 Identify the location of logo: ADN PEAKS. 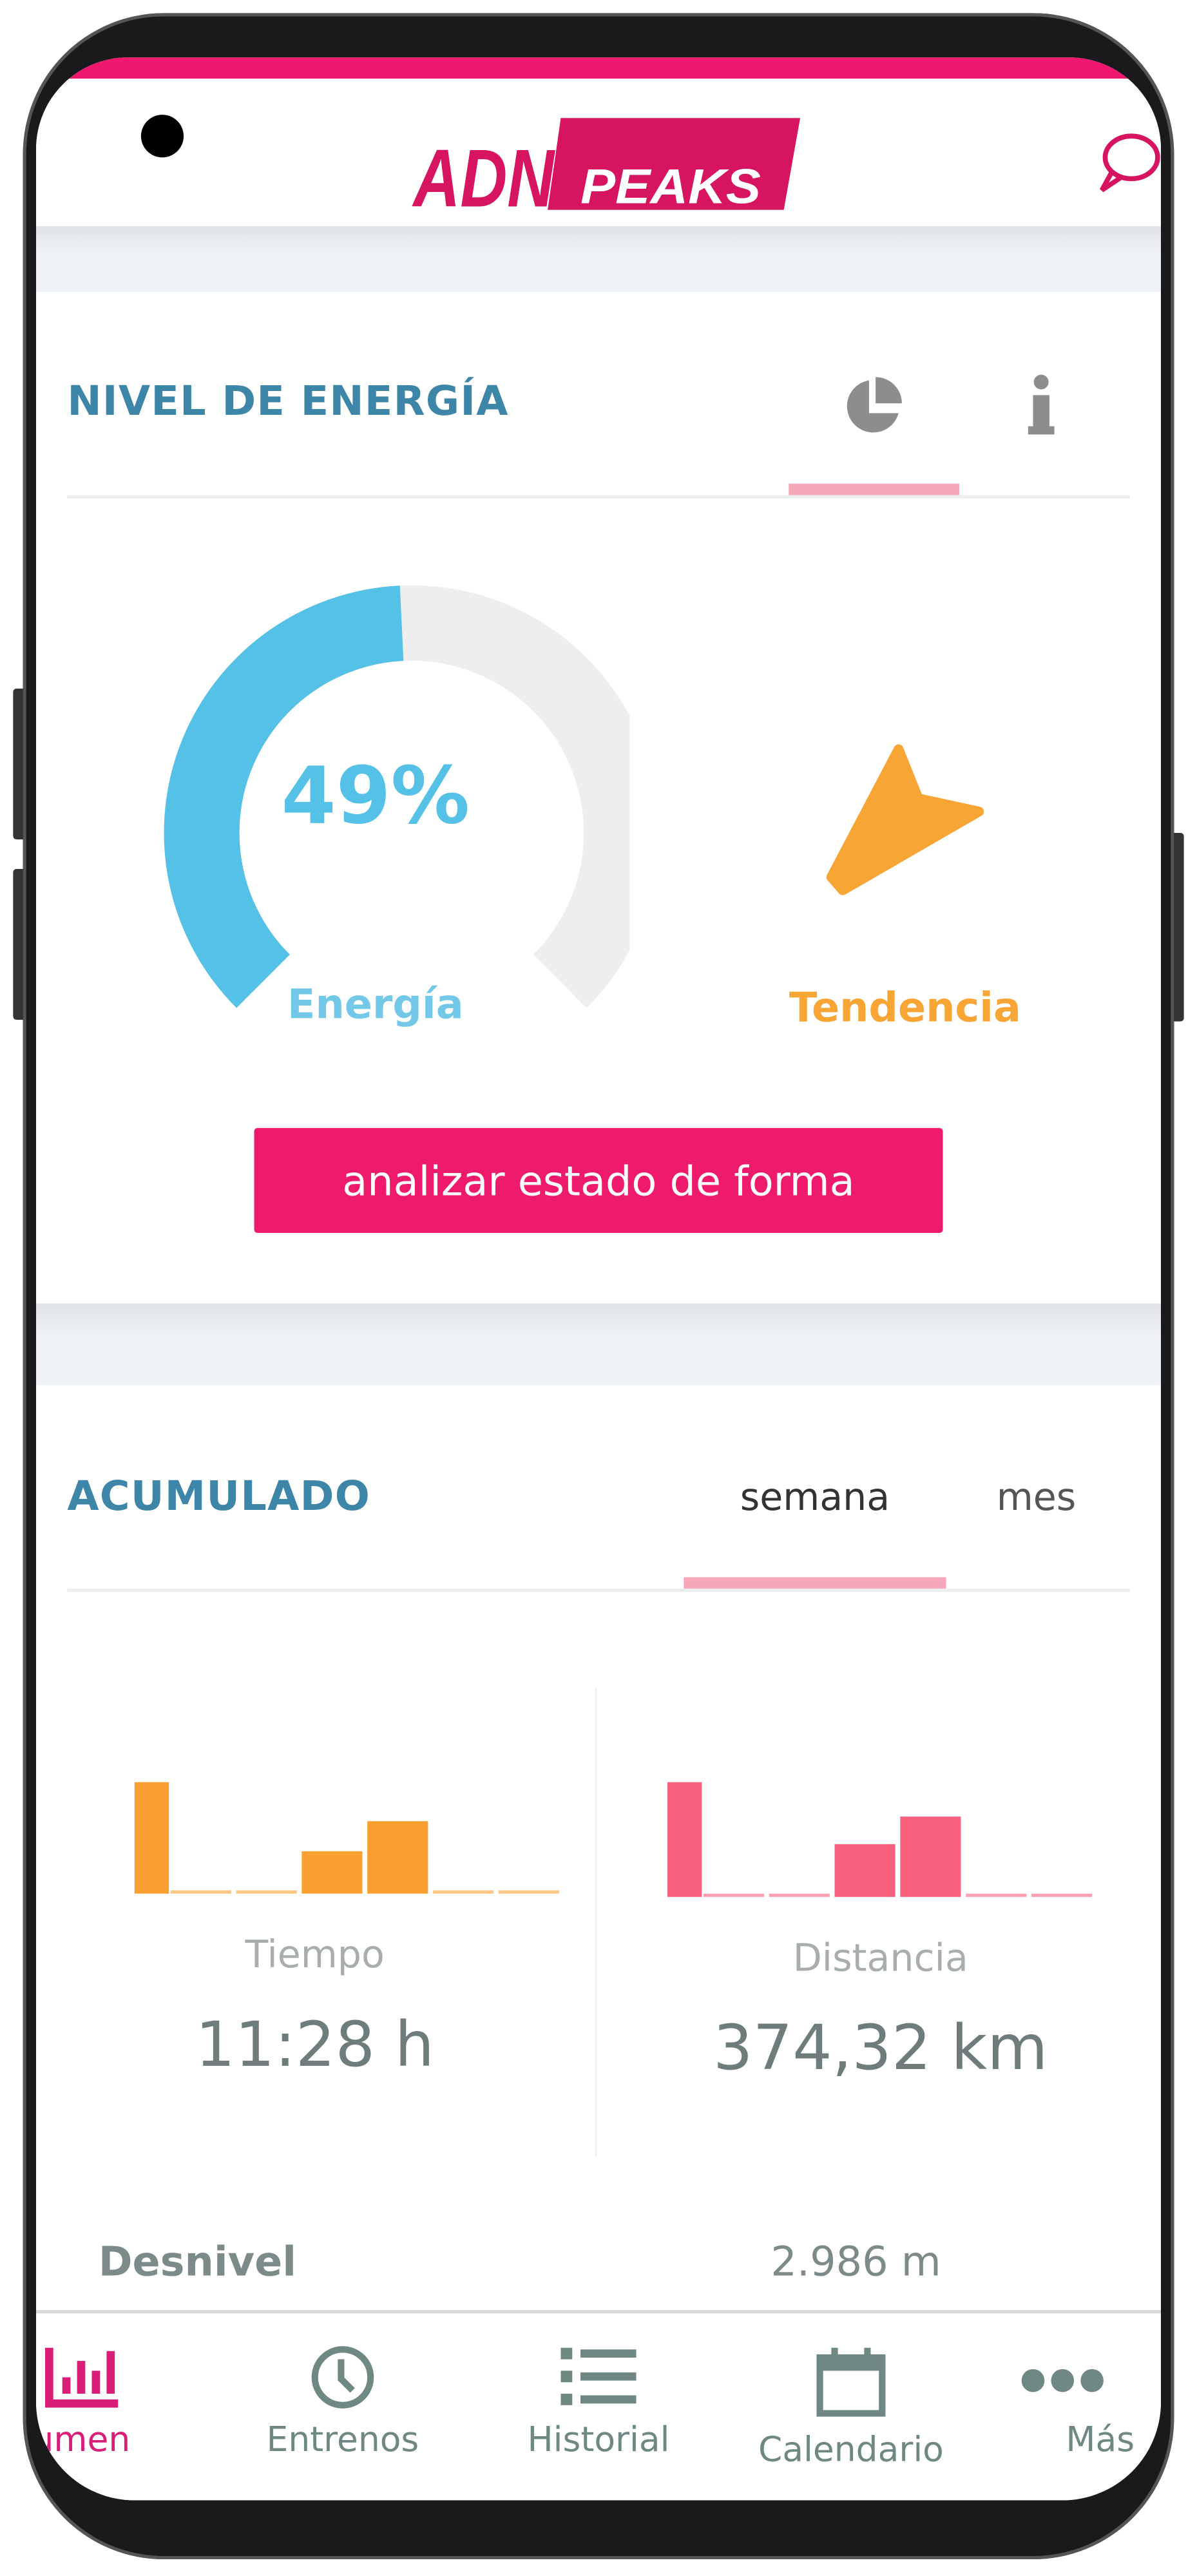
(607, 165).